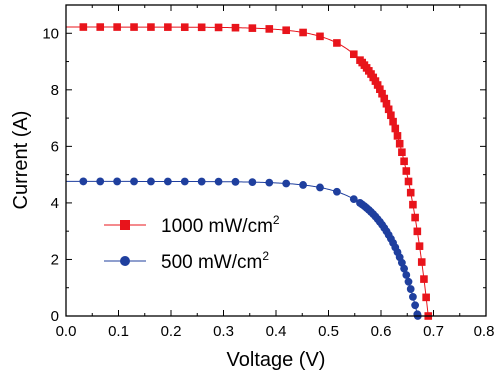 This screenshot has width=495, height=375. I want to click on x-axis-title: Voltage (V), so click(276, 360).